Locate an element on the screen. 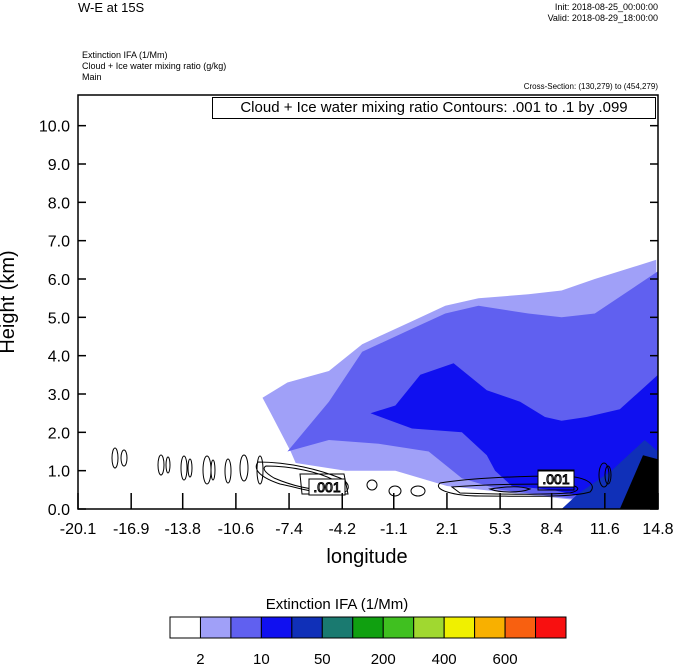  x-tick-label: -13.8 is located at coordinates (182, 529).